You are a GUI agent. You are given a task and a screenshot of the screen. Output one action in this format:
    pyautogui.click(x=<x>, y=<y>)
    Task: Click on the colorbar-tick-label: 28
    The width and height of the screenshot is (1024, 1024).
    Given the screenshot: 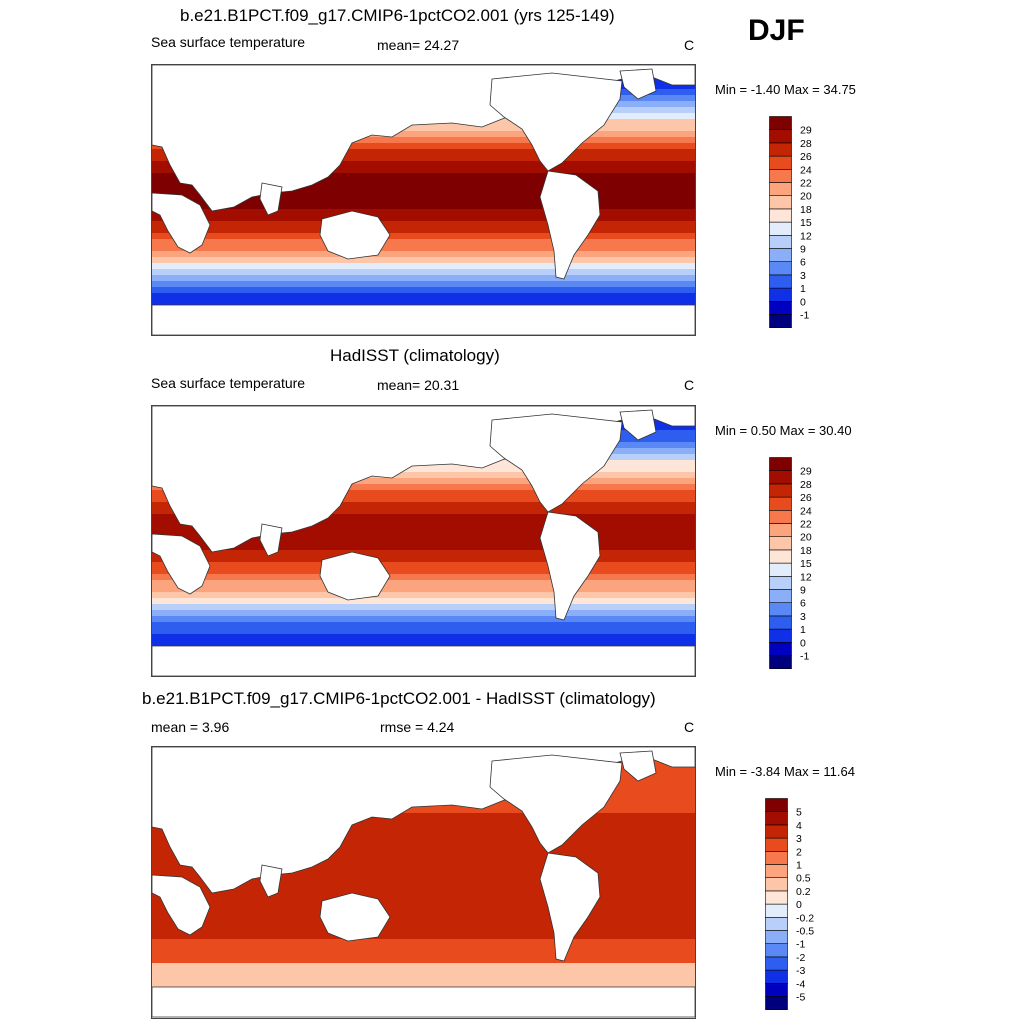 What is the action you would take?
    pyautogui.click(x=806, y=144)
    